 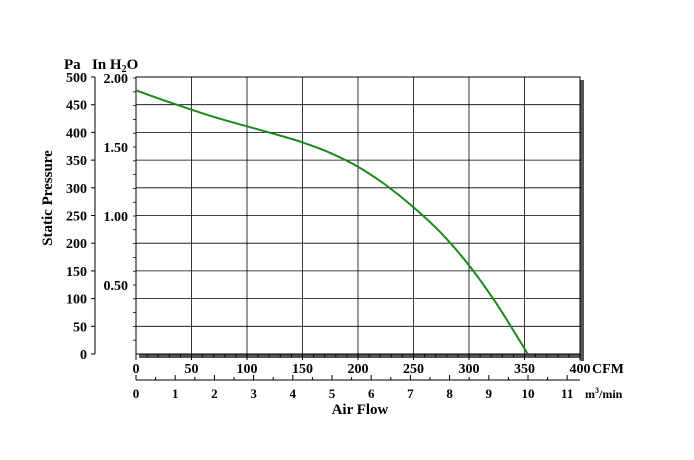 What do you see at coordinates (136, 393) in the screenshot?
I see `x2-tick-label-0: 0` at bounding box center [136, 393].